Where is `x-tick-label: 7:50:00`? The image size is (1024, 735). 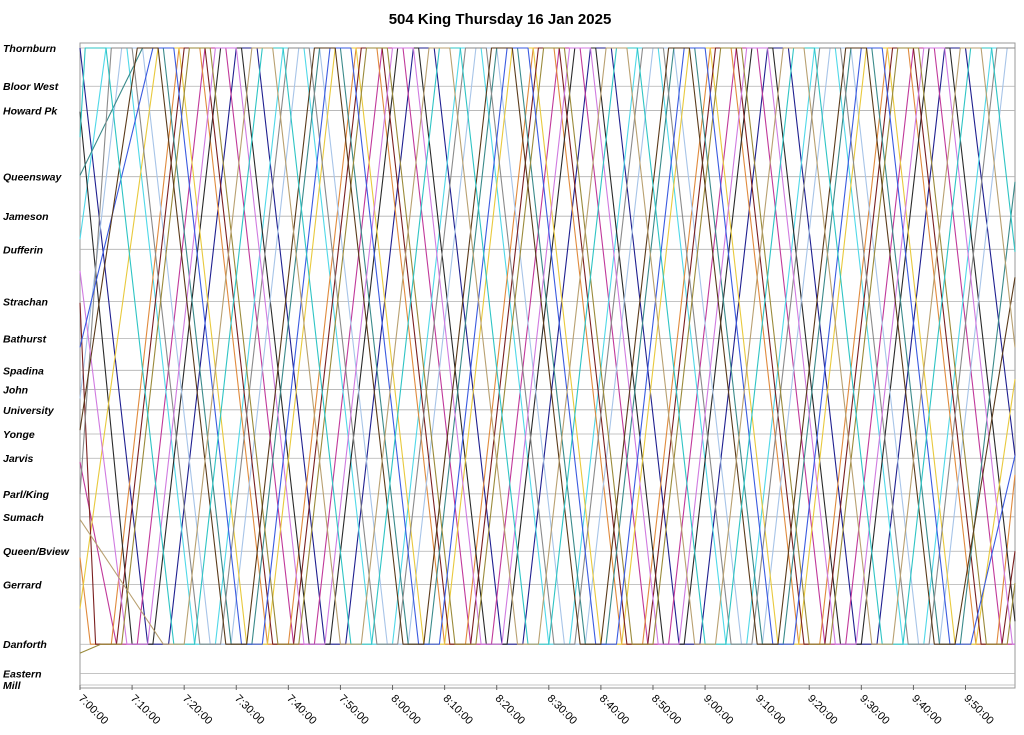
x-tick-label: 7:50:00 is located at coordinates (353, 710).